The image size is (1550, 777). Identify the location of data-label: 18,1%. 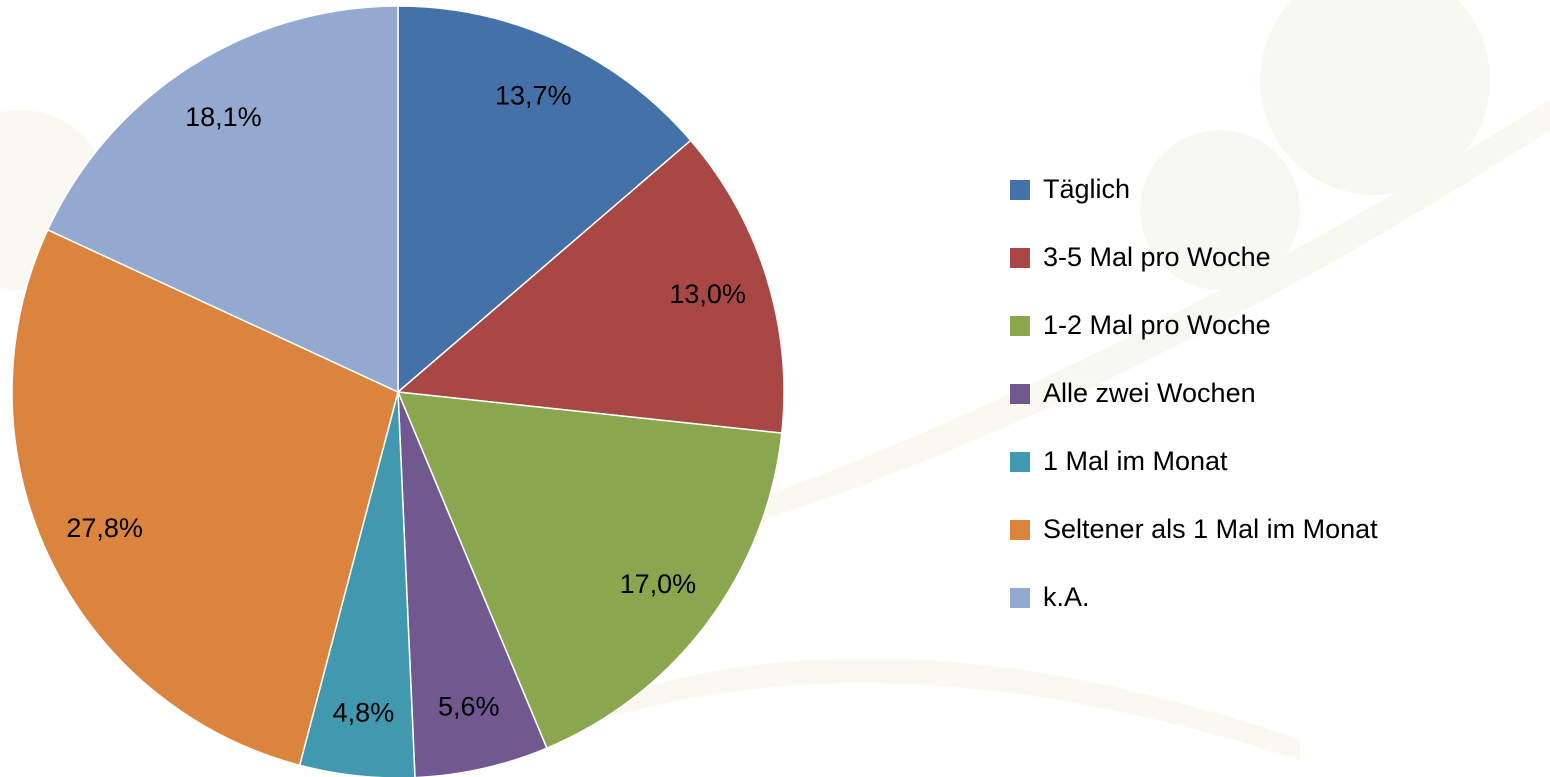
(223, 117).